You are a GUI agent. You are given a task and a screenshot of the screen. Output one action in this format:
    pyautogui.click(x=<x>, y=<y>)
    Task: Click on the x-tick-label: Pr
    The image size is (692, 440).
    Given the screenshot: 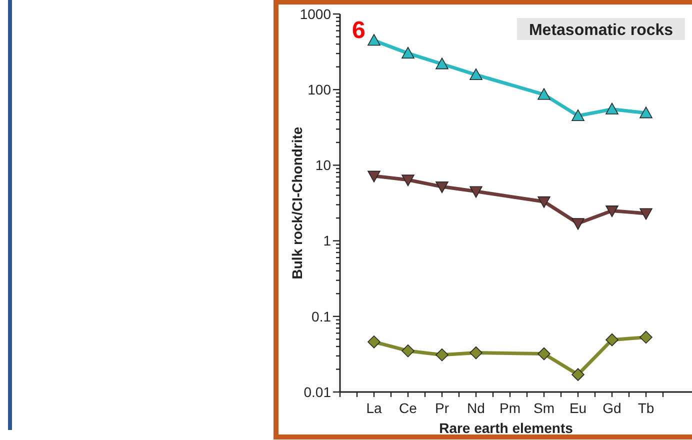 What is the action you would take?
    pyautogui.click(x=442, y=408)
    